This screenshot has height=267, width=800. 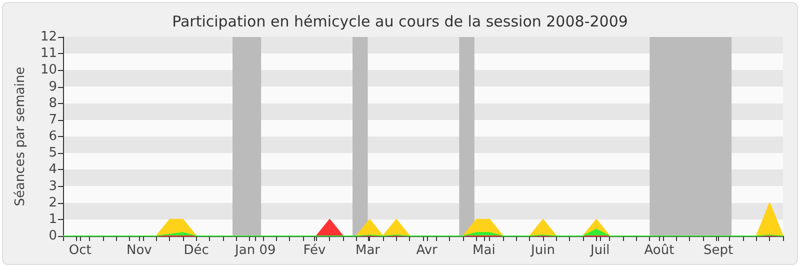 What do you see at coordinates (52, 219) in the screenshot?
I see `y-tick-label: 1` at bounding box center [52, 219].